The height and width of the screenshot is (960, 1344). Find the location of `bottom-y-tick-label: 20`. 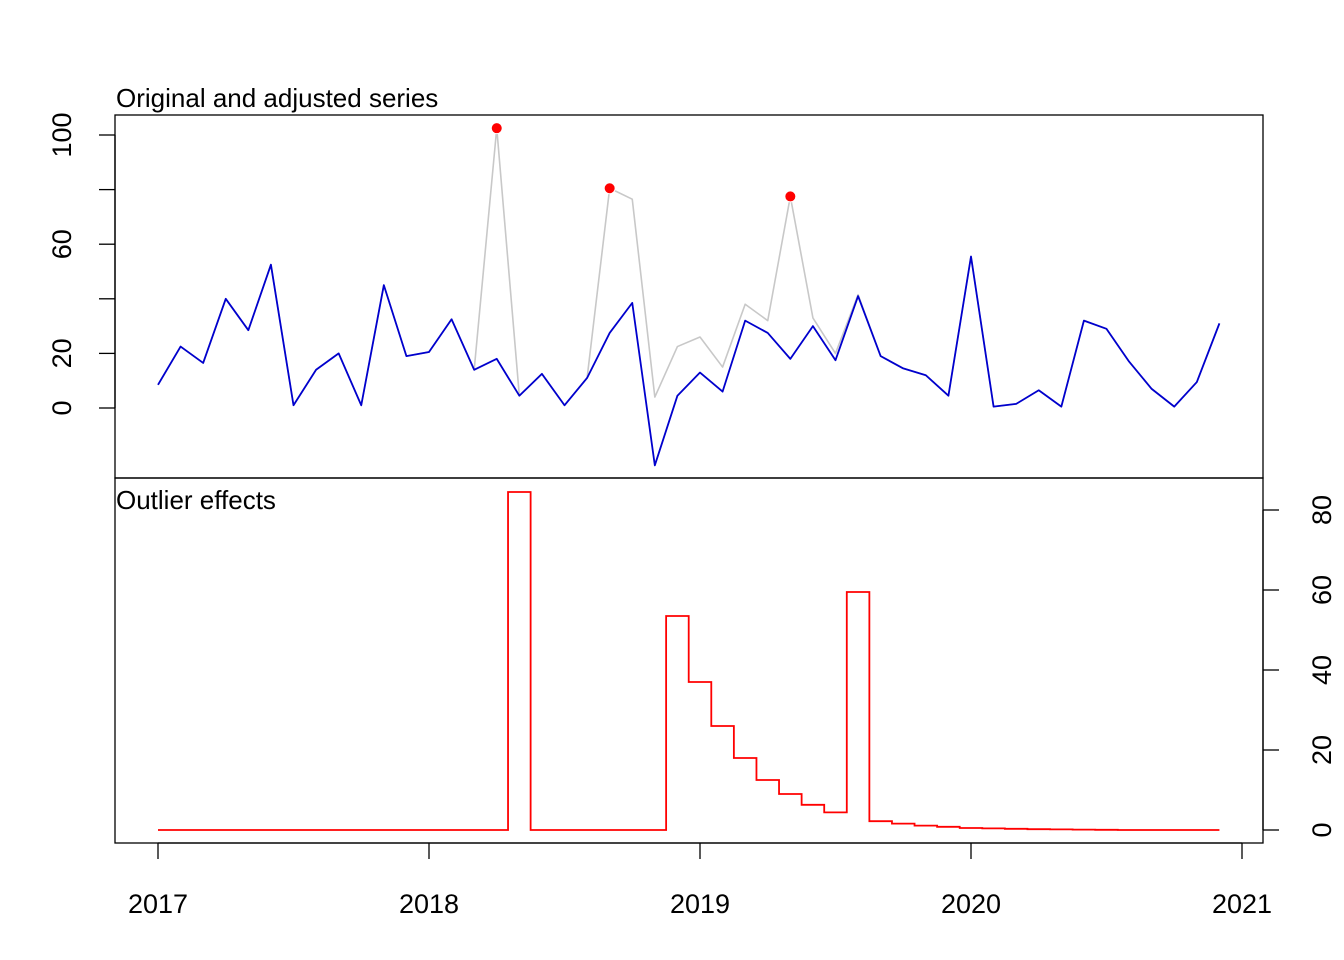

bottom-y-tick-label: 20 is located at coordinates (1322, 750).